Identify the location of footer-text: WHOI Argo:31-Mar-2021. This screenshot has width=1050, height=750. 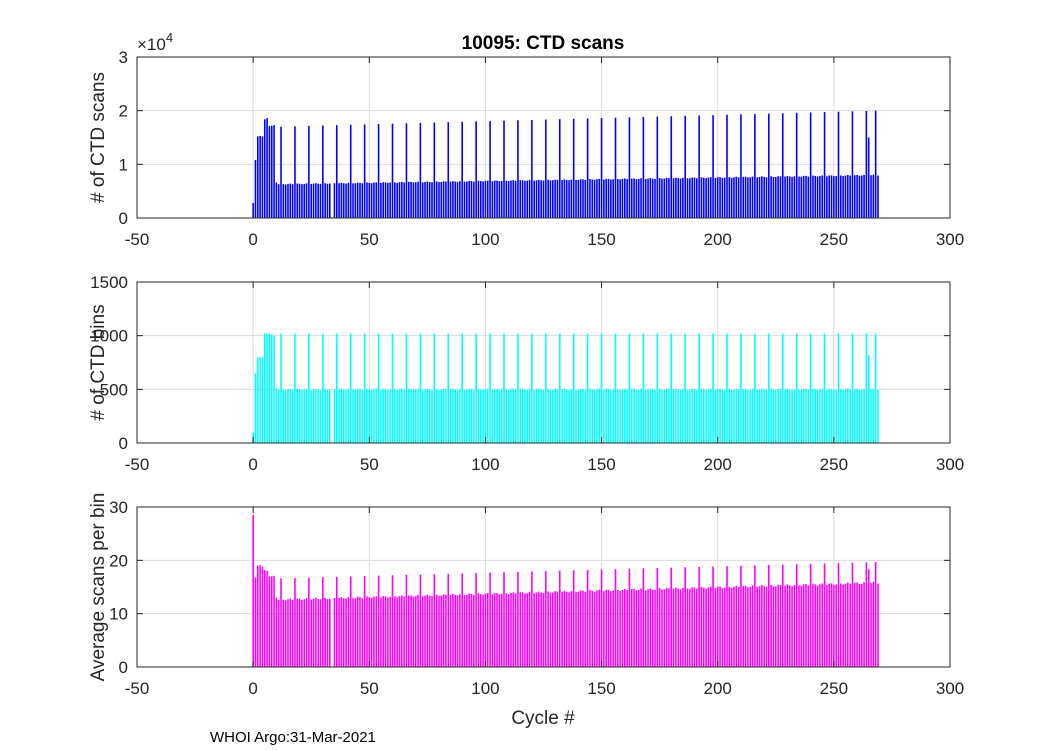
(293, 737).